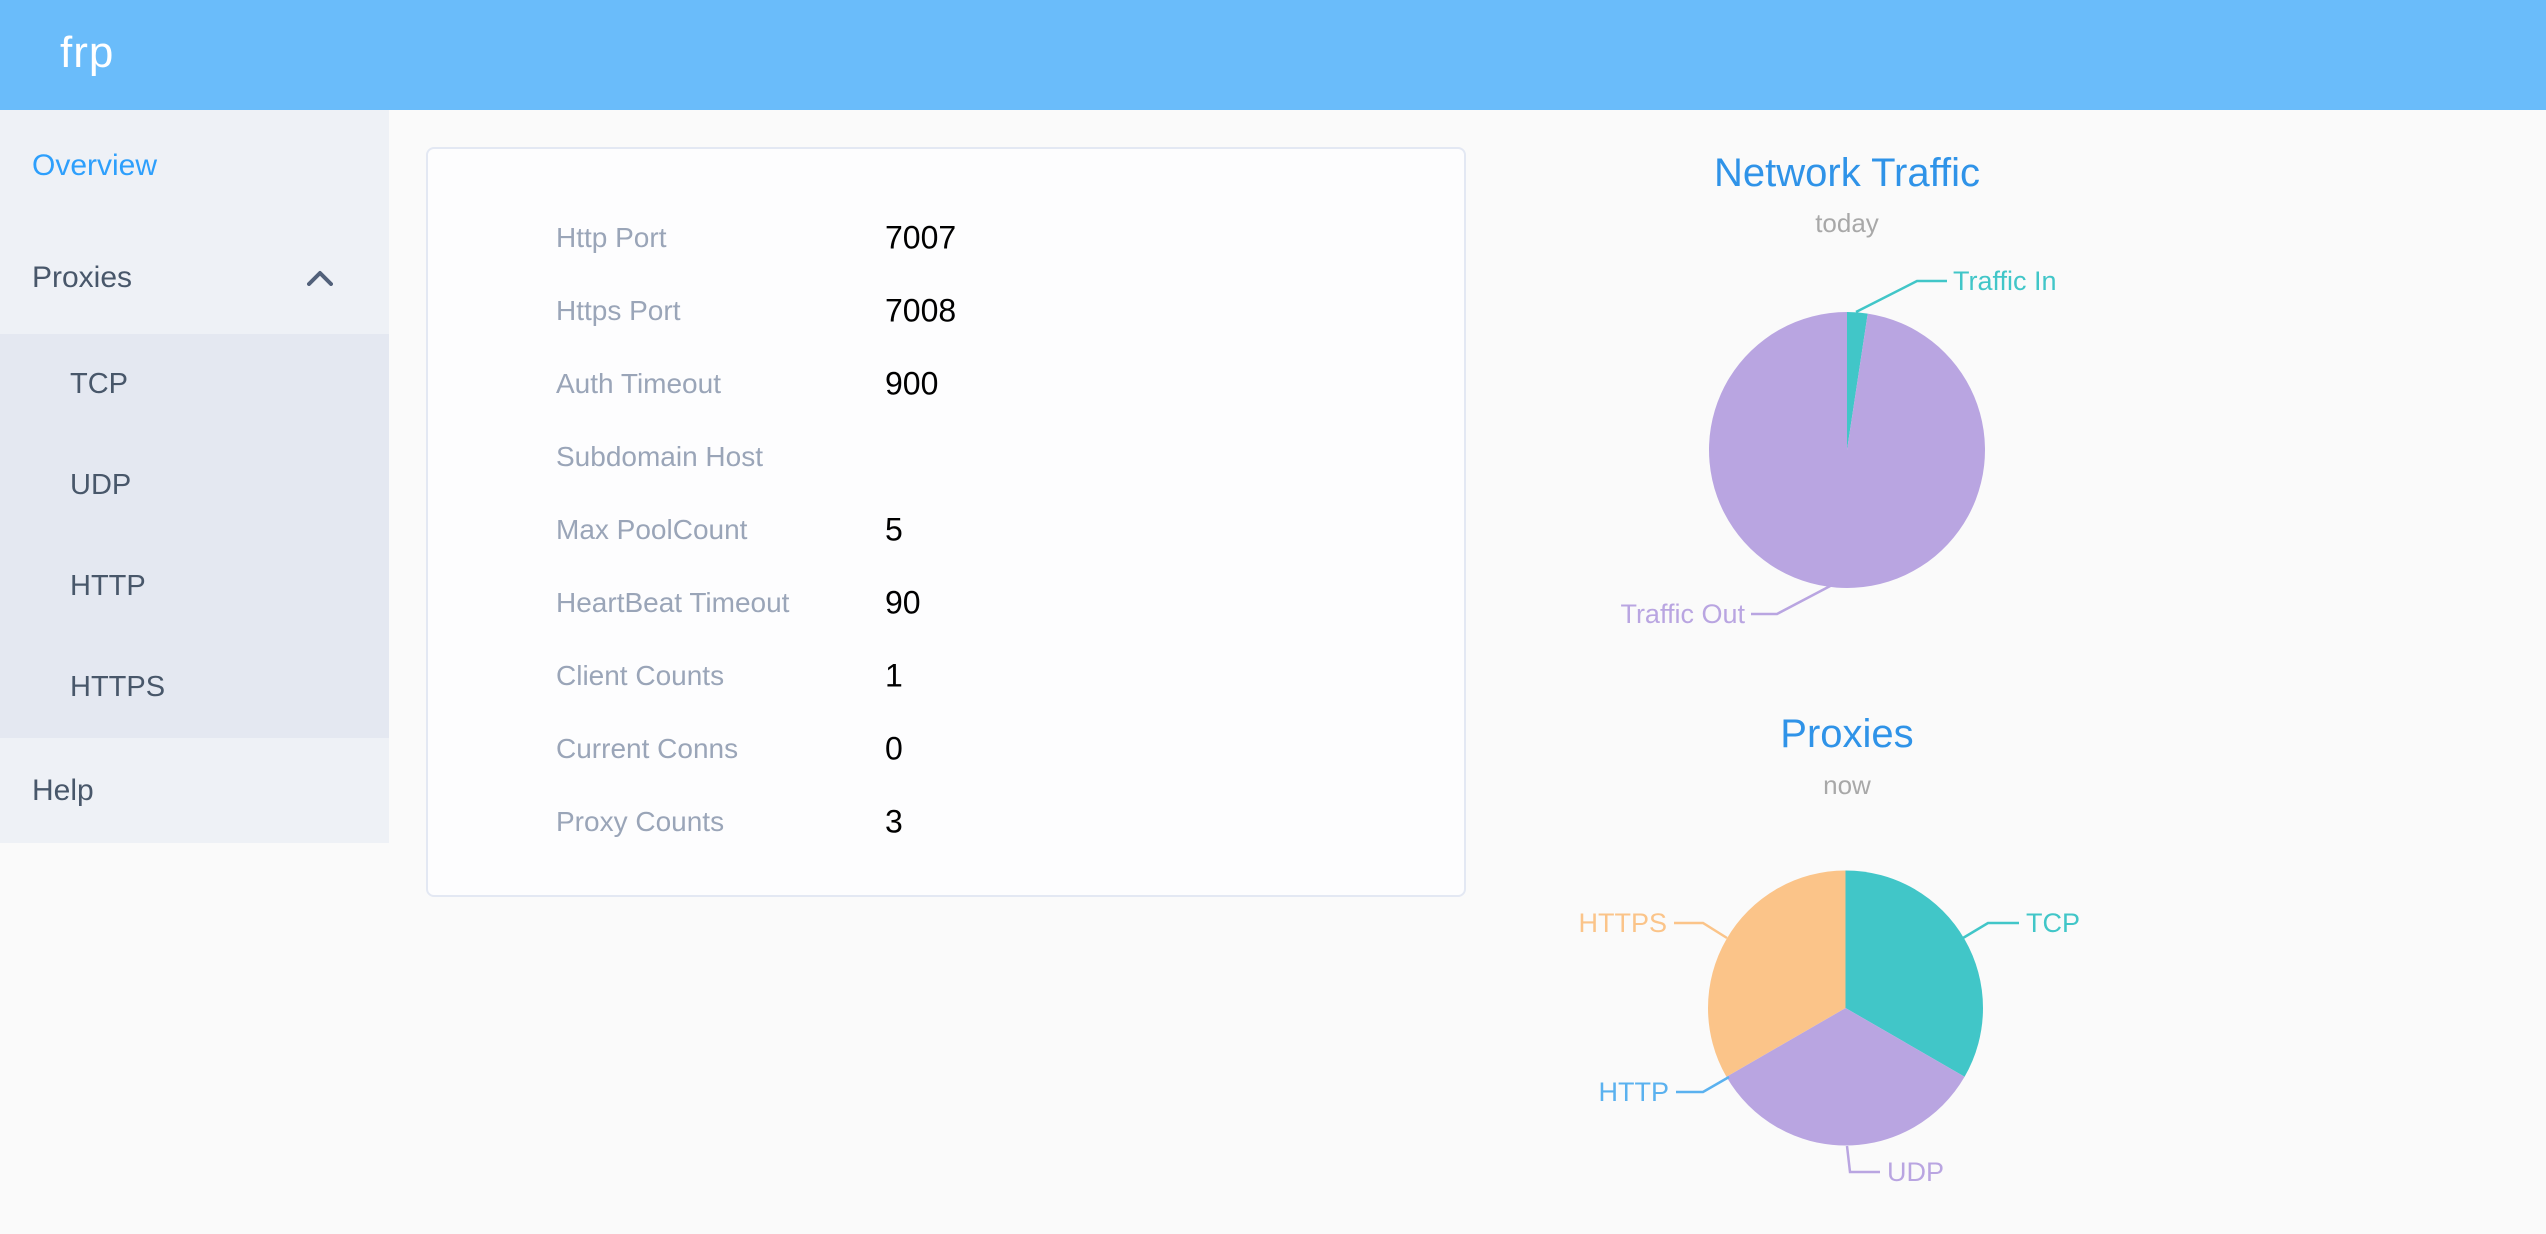 The image size is (2546, 1234). I want to click on chevron-up-icon, so click(320, 278).